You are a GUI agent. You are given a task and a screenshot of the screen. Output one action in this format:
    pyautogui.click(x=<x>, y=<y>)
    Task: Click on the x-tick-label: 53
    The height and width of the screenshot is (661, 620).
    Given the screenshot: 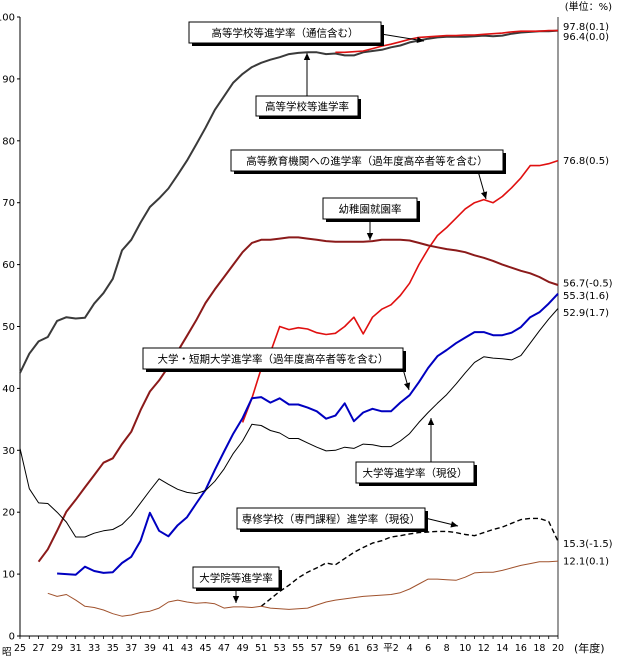 What is the action you would take?
    pyautogui.click(x=280, y=648)
    